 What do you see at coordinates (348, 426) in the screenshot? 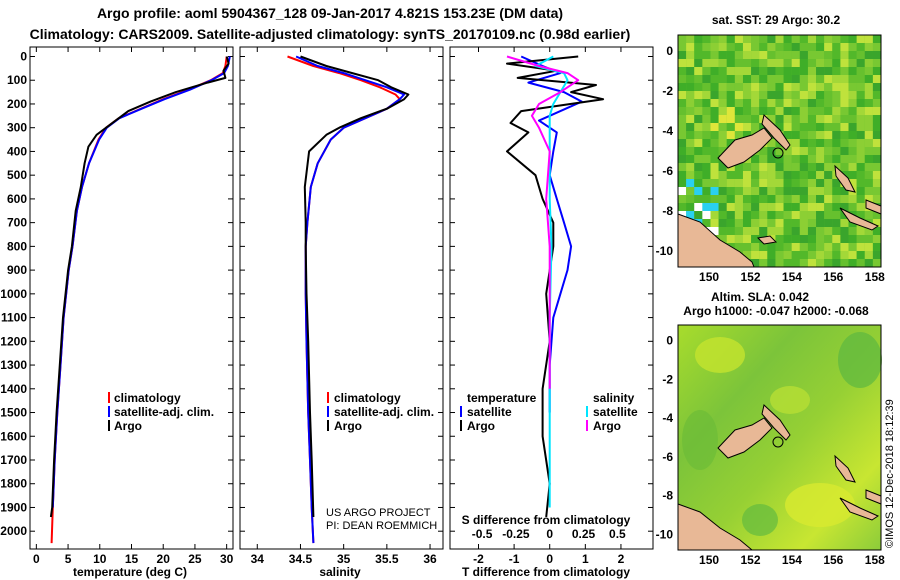
I see `sal-legend-argo: Argo` at bounding box center [348, 426].